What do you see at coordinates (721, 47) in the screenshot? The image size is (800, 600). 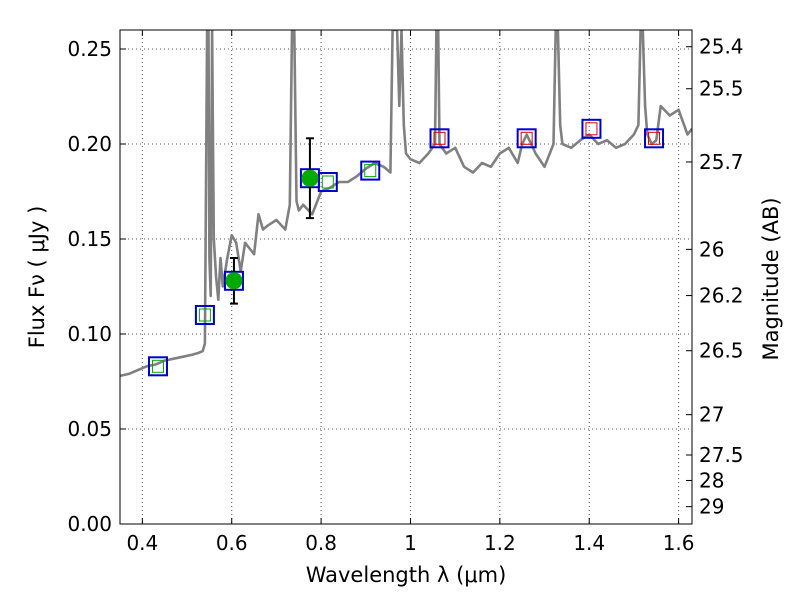 I see `mag-tick-label: 25.4` at bounding box center [721, 47].